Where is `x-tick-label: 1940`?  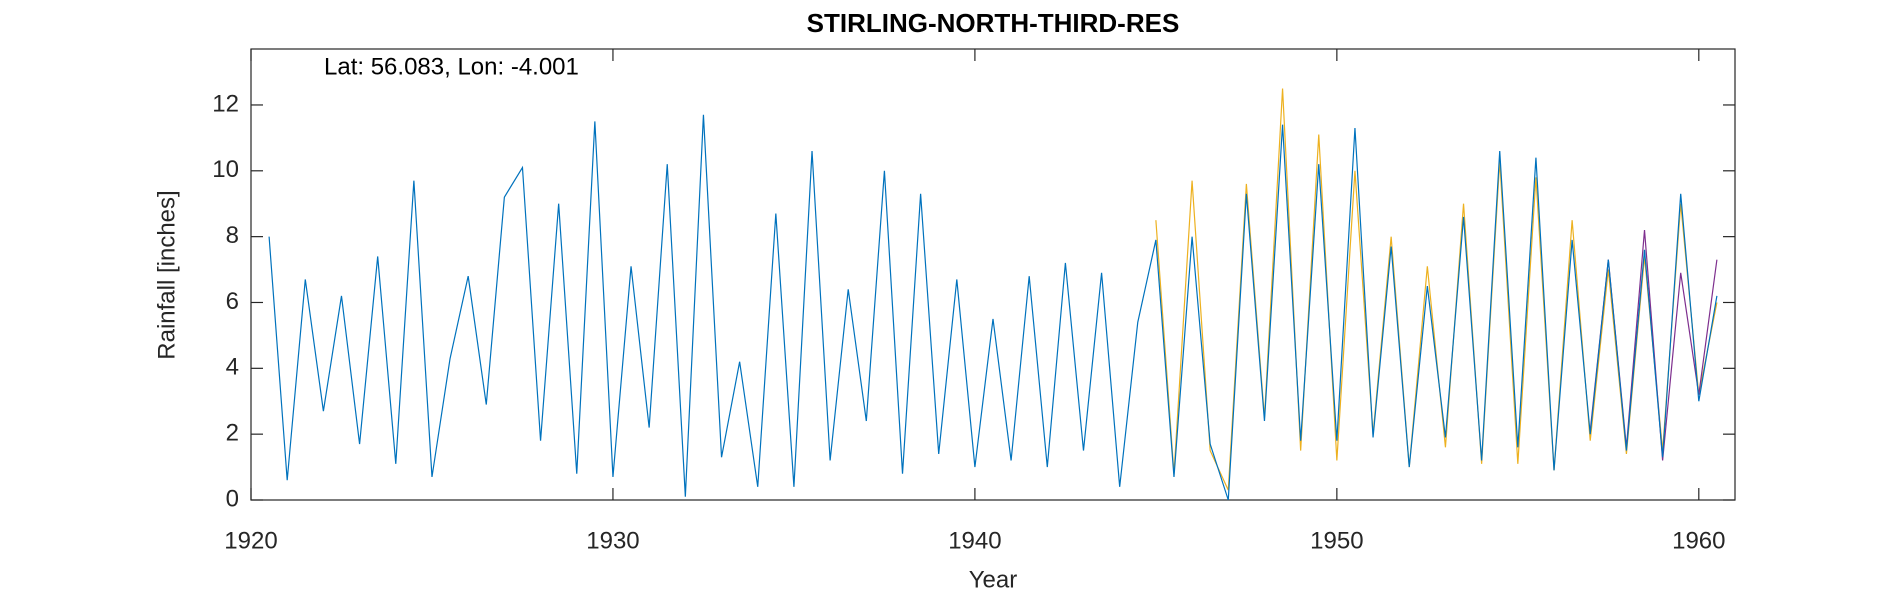 x-tick-label: 1940 is located at coordinates (974, 540).